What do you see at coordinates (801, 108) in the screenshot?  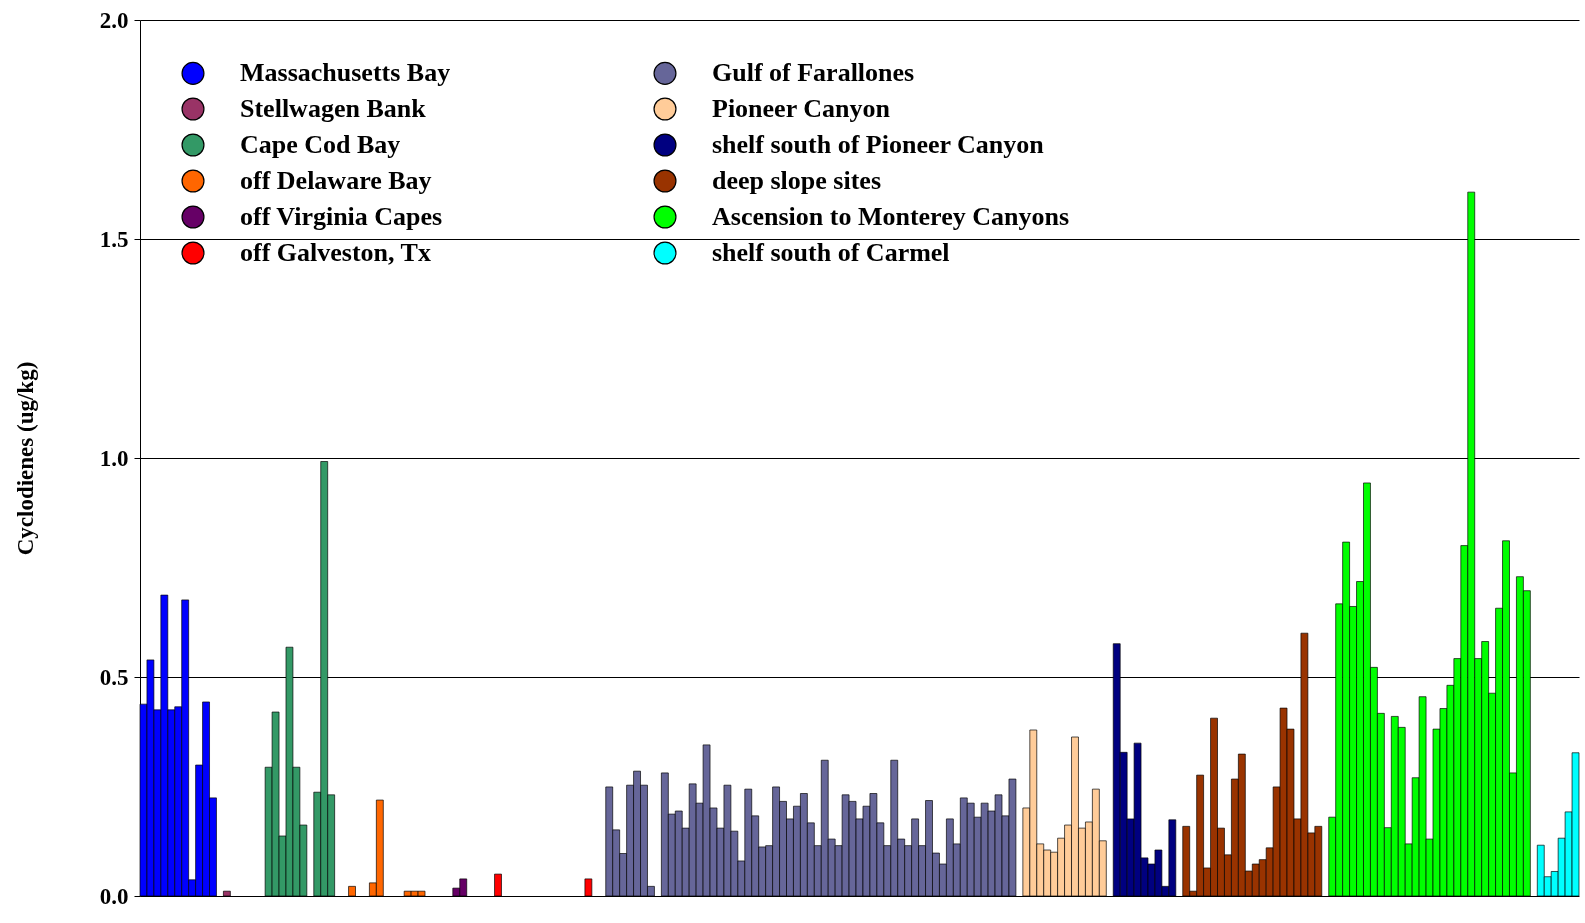 I see `legend-label: Pioneer Canyon` at bounding box center [801, 108].